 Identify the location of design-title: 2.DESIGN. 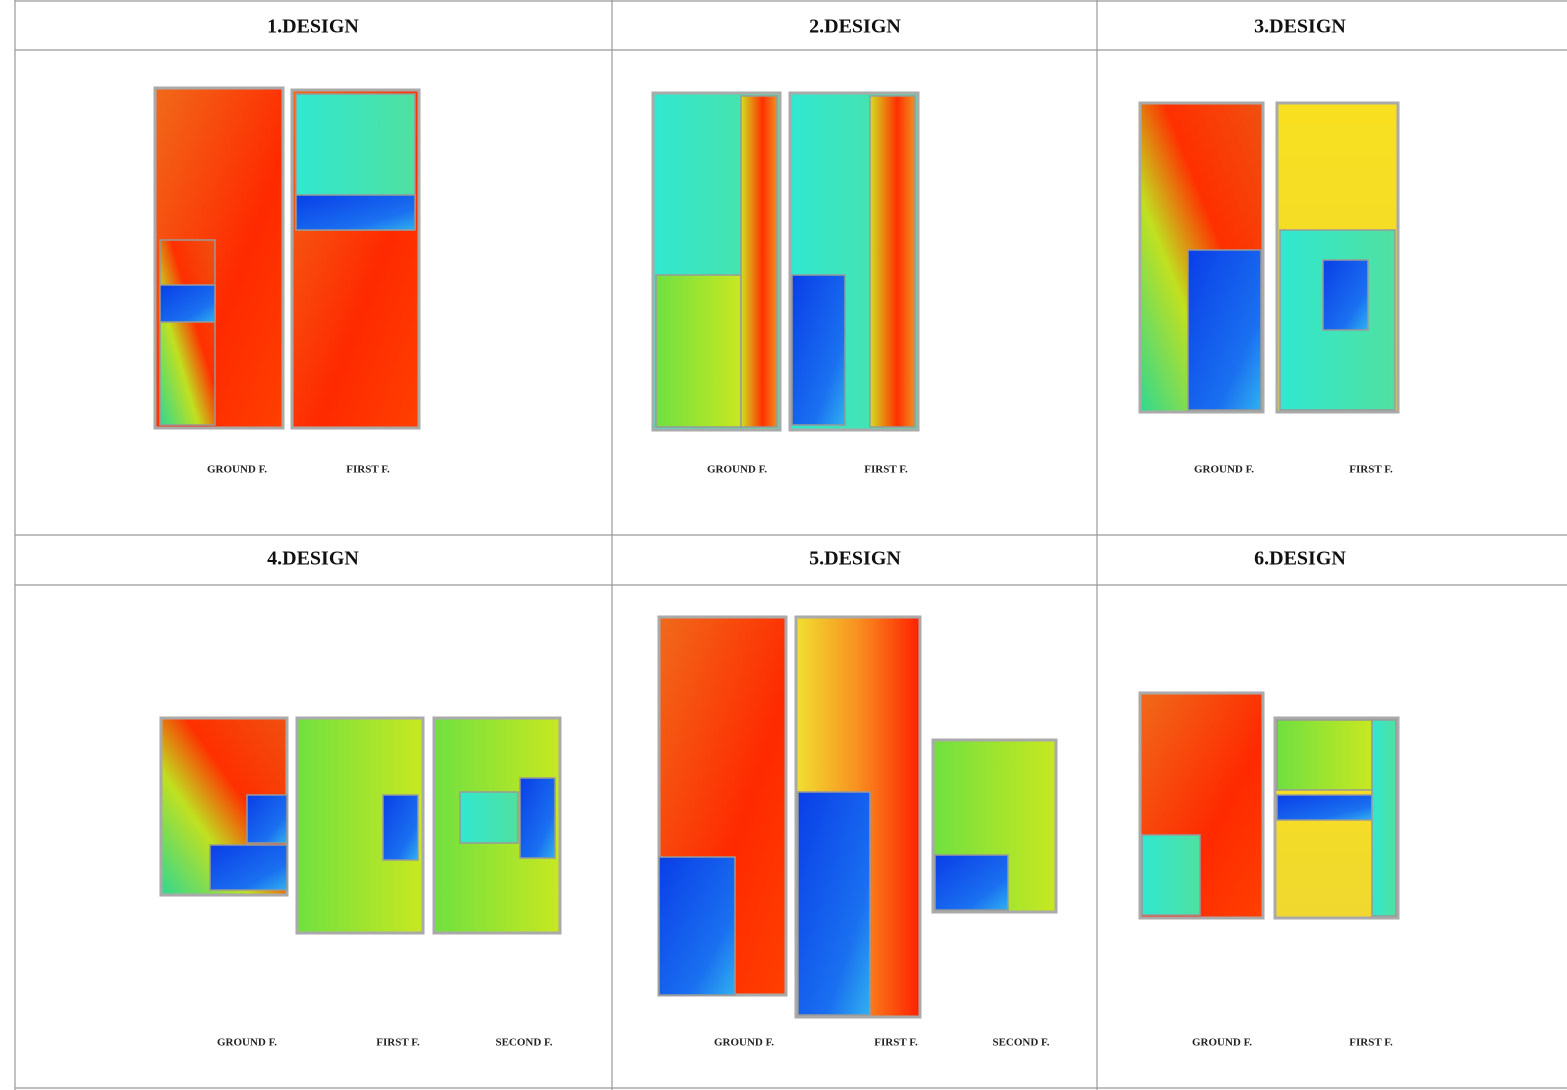
(855, 27).